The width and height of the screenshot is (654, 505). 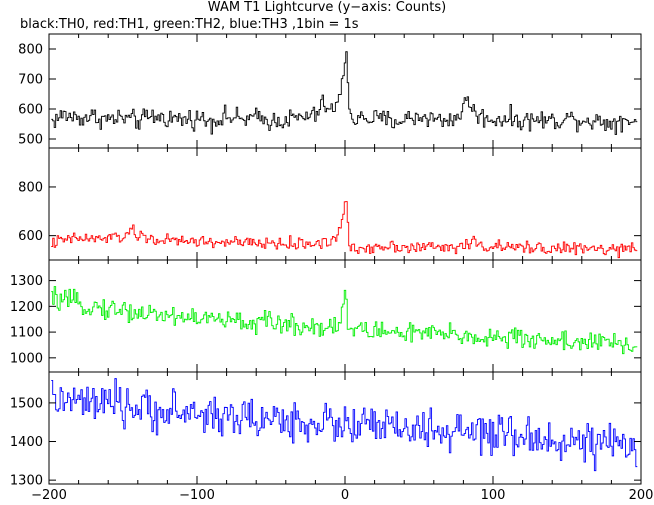 I want to click on y-tick-label: 1500, so click(x=26, y=403).